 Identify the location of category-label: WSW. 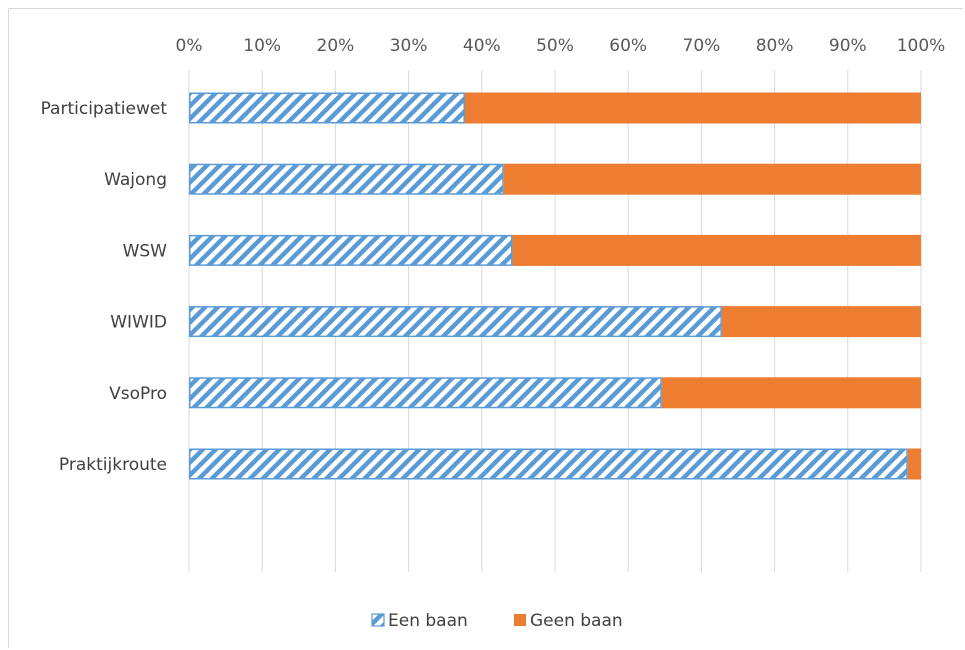
(145, 251).